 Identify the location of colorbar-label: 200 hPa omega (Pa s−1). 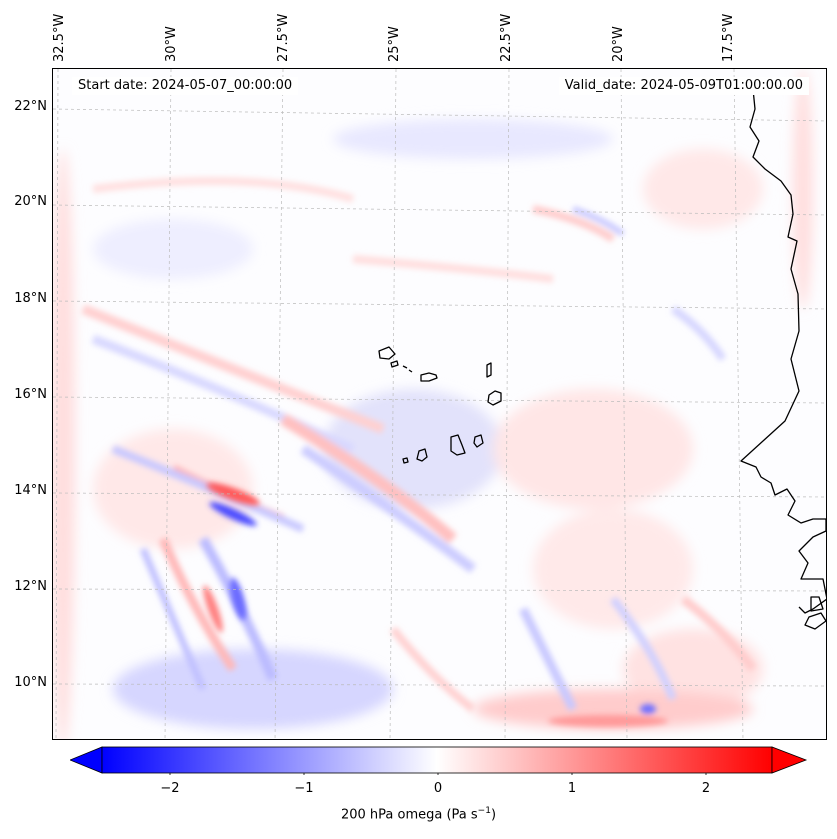
(418, 814).